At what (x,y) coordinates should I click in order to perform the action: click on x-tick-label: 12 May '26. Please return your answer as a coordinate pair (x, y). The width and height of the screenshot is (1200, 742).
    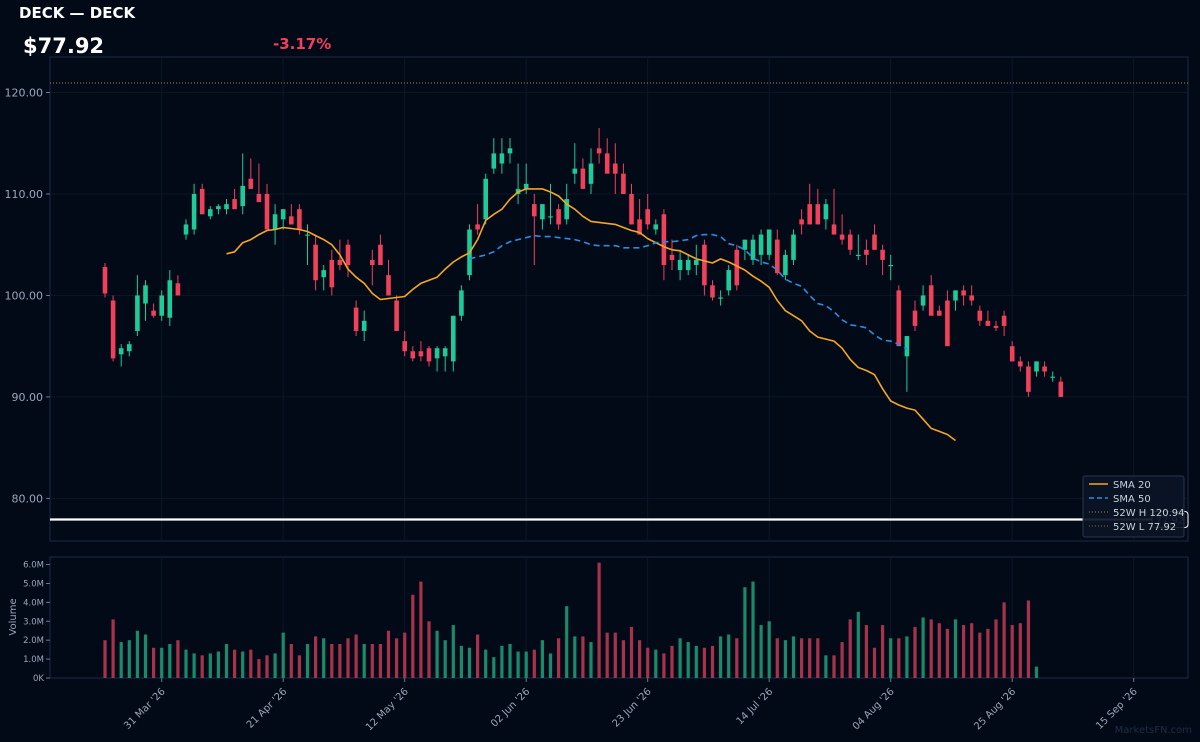
    Looking at the image, I should click on (387, 709).